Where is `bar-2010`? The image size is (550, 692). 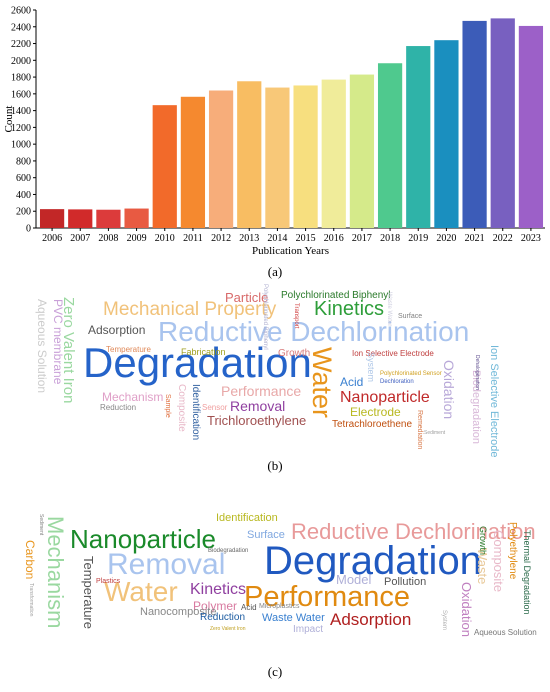 bar-2010 is located at coordinates (164, 166).